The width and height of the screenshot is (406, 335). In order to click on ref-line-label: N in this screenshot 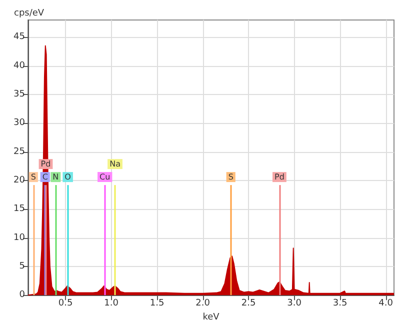, I will do `click(55, 177)`.